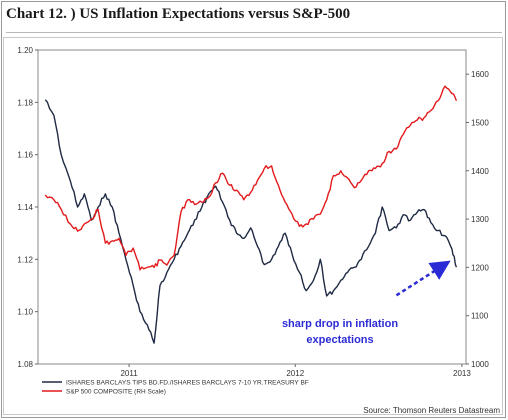 Image resolution: width=508 pixels, height=420 pixels. What do you see at coordinates (480, 74) in the screenshot?
I see `right-axis-tick-label: 1600` at bounding box center [480, 74].